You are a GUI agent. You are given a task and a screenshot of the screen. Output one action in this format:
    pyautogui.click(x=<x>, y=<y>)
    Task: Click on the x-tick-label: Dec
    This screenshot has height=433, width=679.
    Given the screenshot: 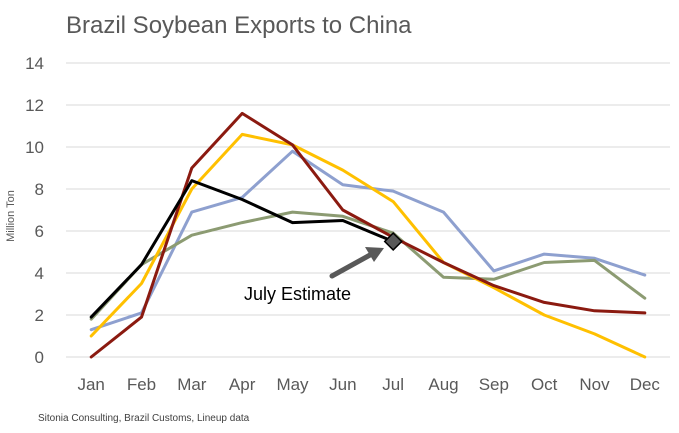 What is the action you would take?
    pyautogui.click(x=645, y=384)
    